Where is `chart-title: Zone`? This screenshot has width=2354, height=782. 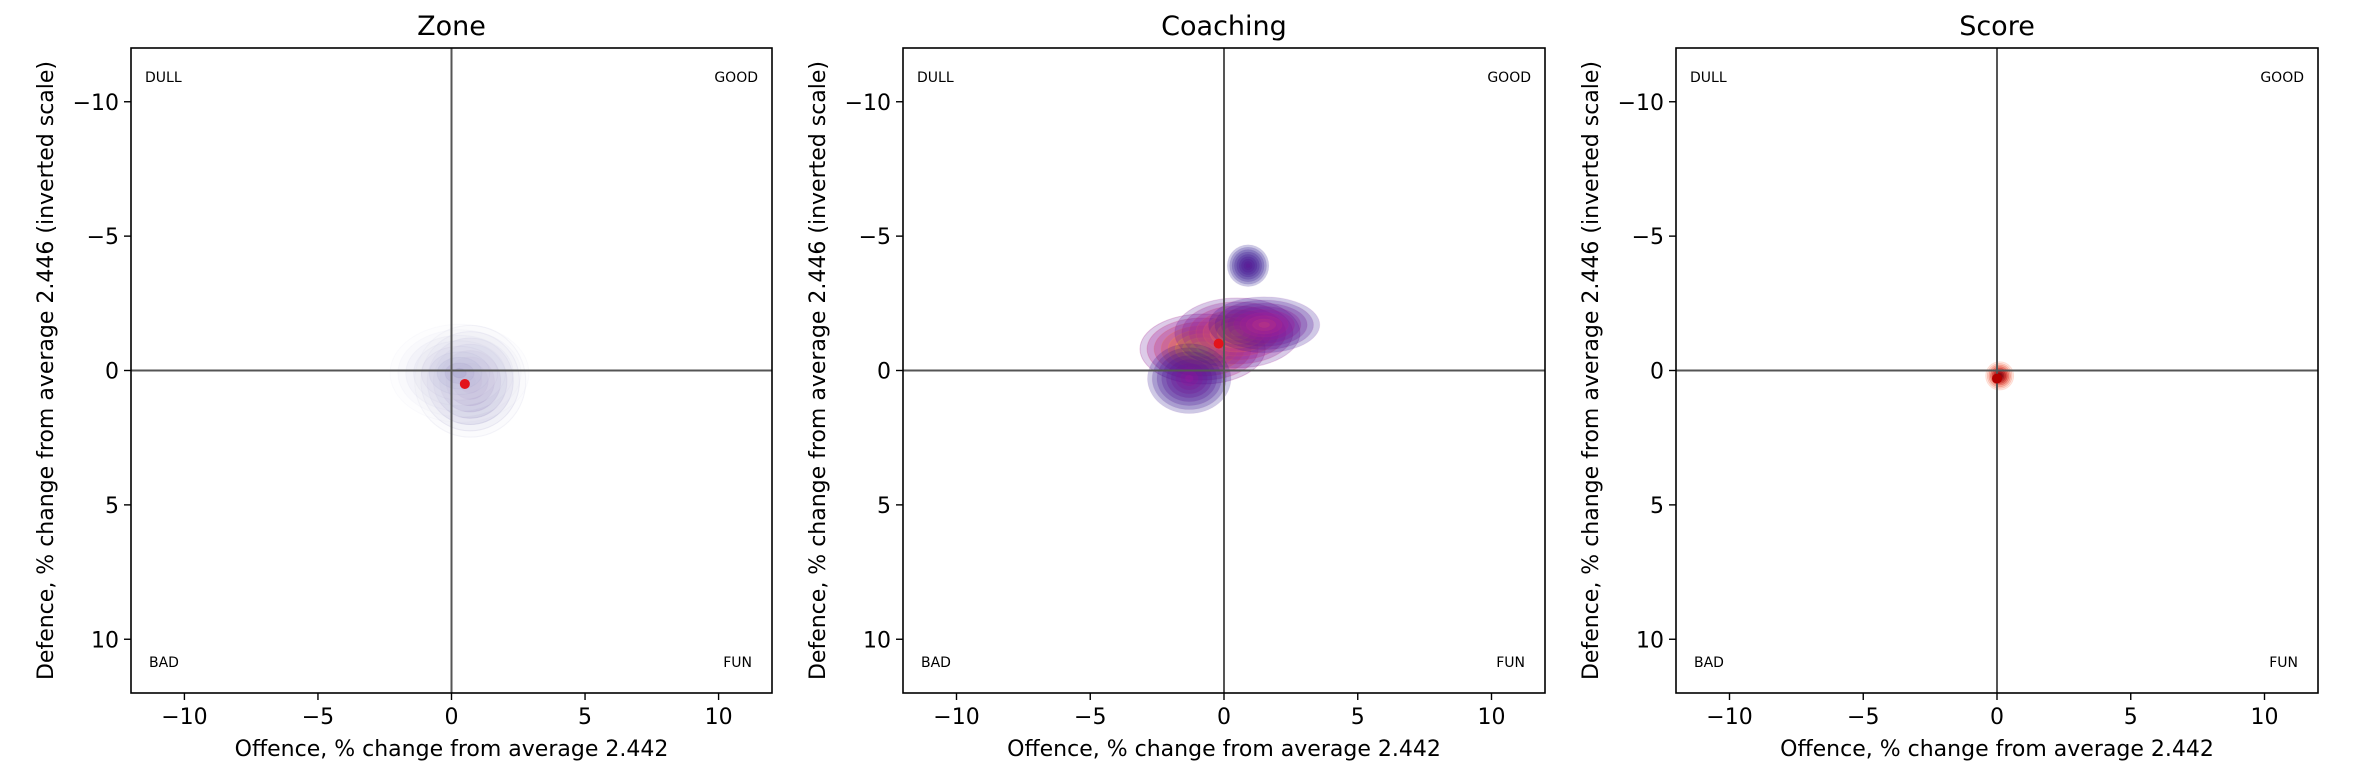
chart-title: Zone is located at coordinates (451, 26).